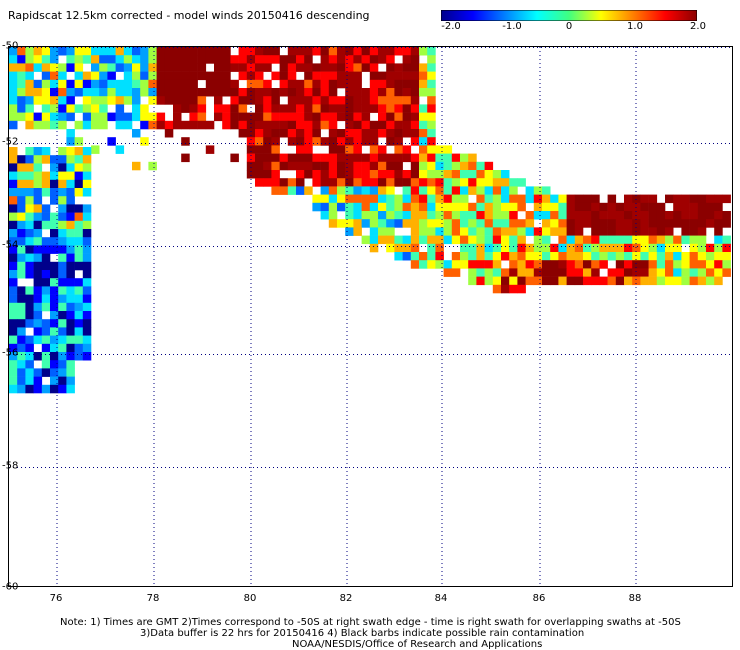 This screenshot has height=650, width=740. I want to click on lon-label: 88, so click(635, 598).